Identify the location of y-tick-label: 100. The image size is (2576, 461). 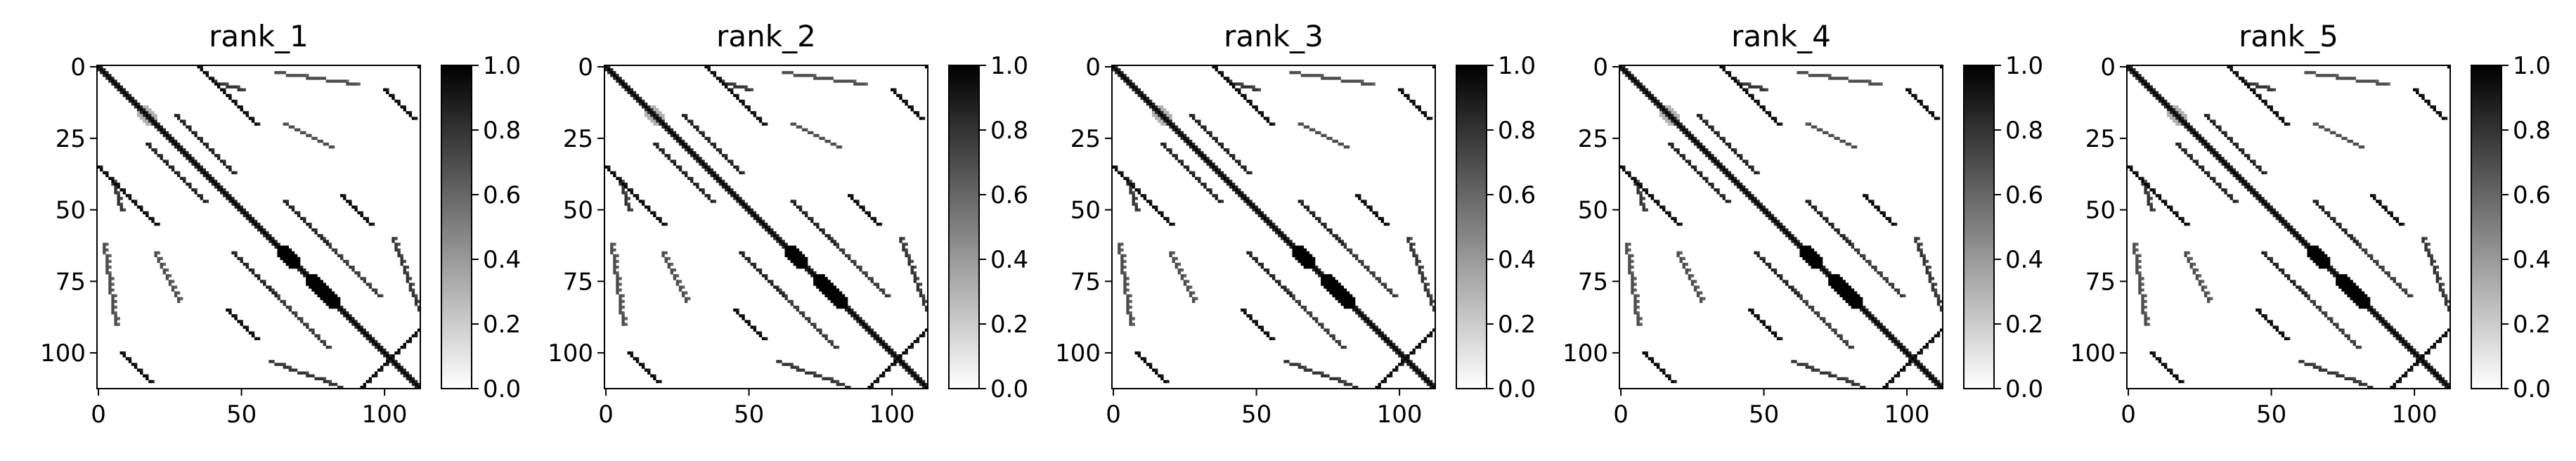
(63, 353).